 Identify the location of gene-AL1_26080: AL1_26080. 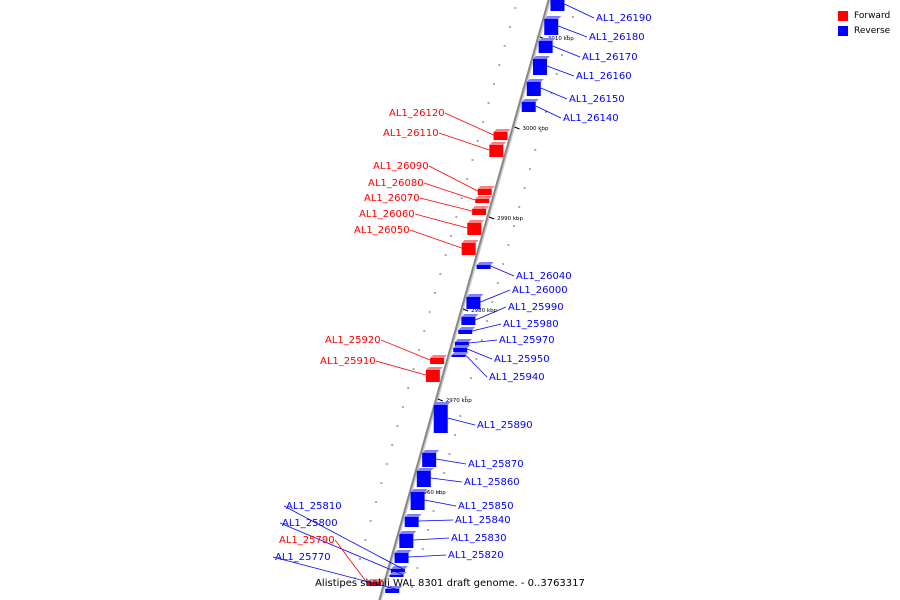
(430, 190).